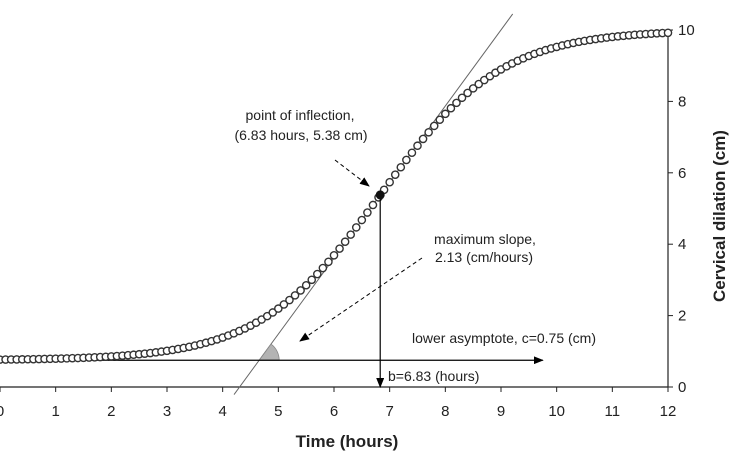  I want to click on x-tick-label: 3, so click(167, 411).